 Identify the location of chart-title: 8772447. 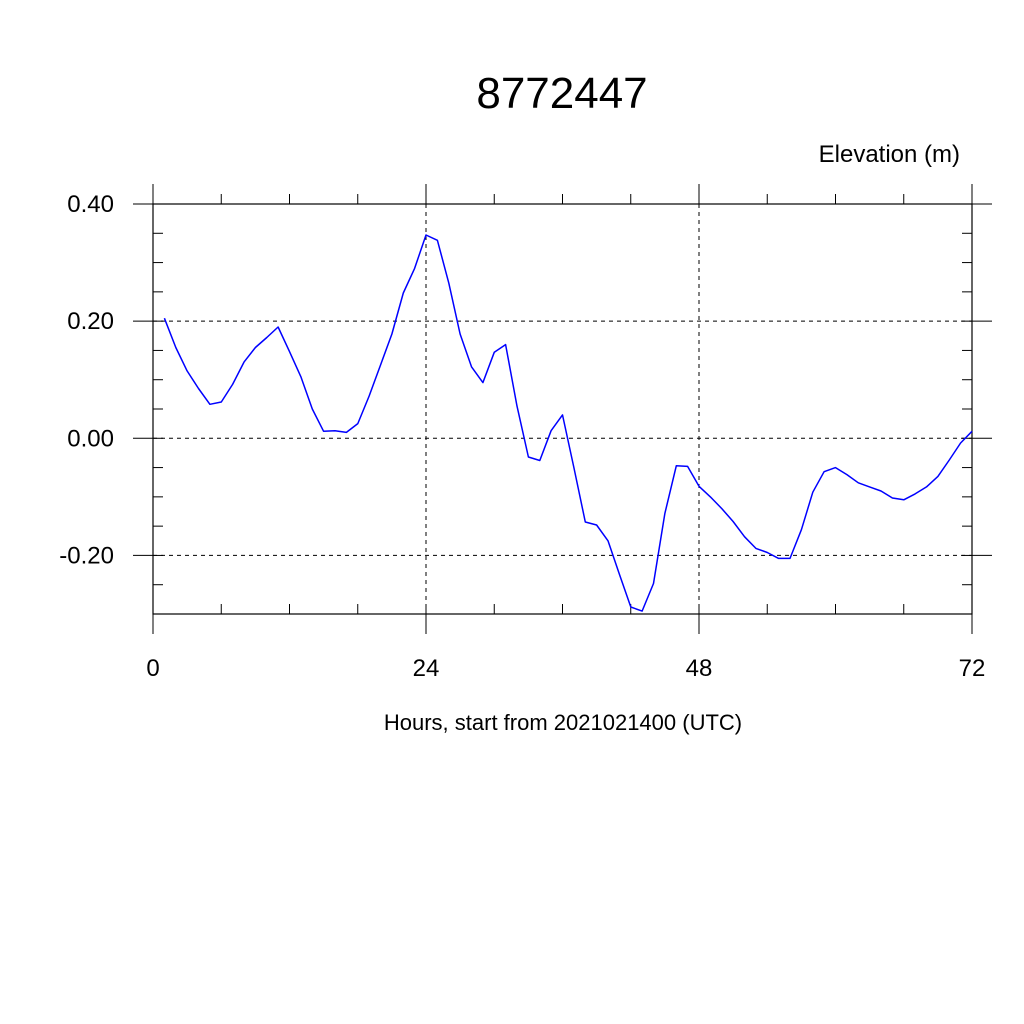
(561, 93).